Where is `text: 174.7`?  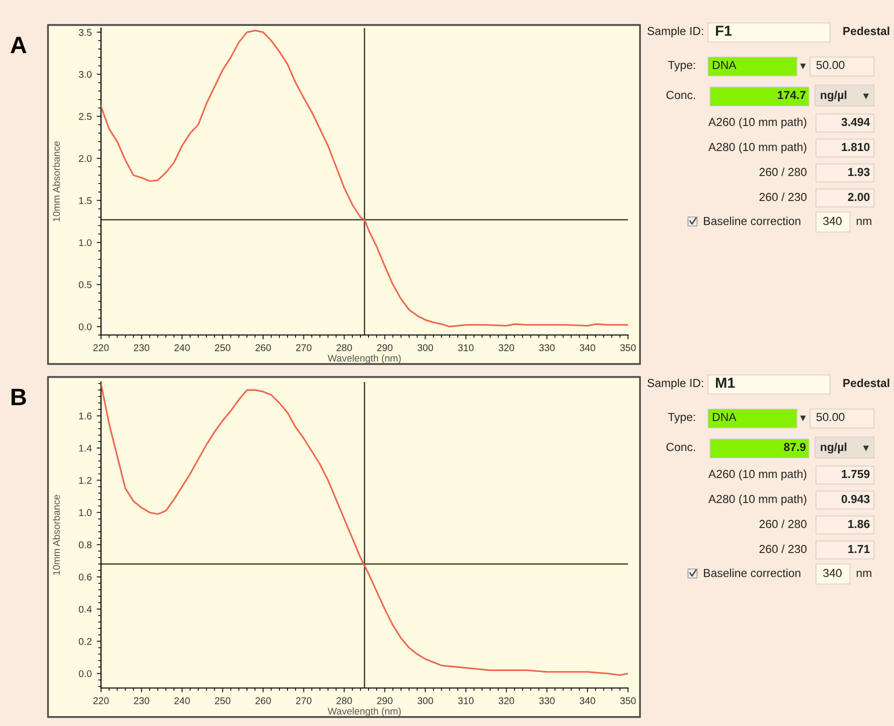
text: 174.7 is located at coordinates (792, 95).